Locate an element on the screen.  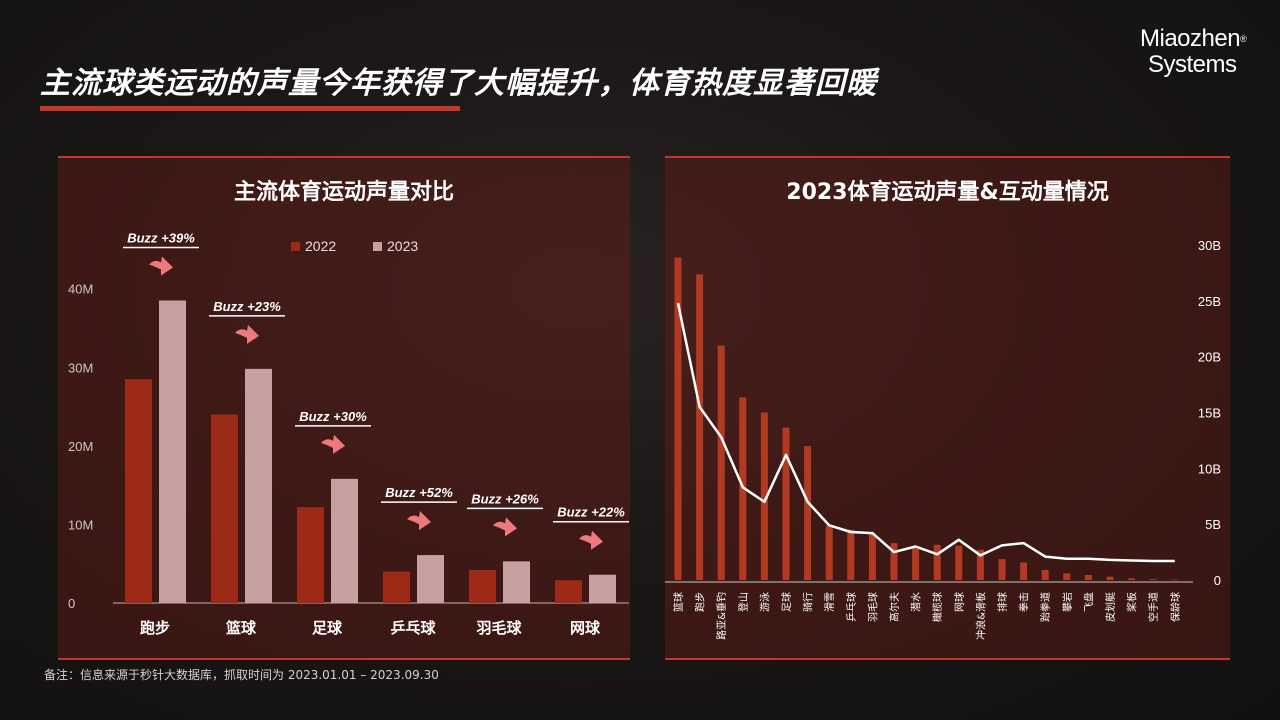
legend-label-2023: 2023 is located at coordinates (402, 246).